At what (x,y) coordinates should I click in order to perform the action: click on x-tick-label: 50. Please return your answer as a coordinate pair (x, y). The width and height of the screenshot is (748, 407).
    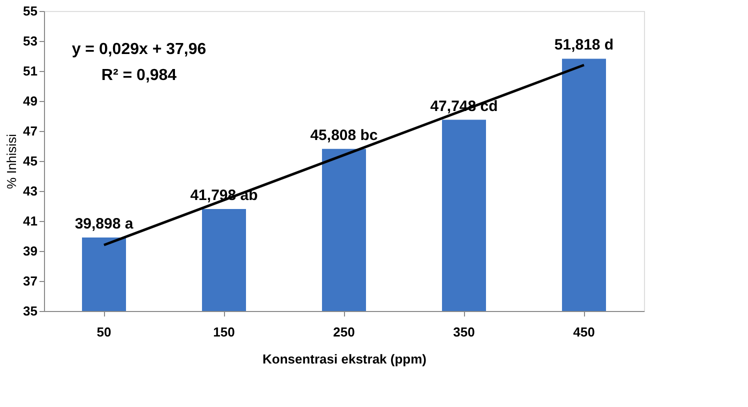
    Looking at the image, I should click on (104, 332).